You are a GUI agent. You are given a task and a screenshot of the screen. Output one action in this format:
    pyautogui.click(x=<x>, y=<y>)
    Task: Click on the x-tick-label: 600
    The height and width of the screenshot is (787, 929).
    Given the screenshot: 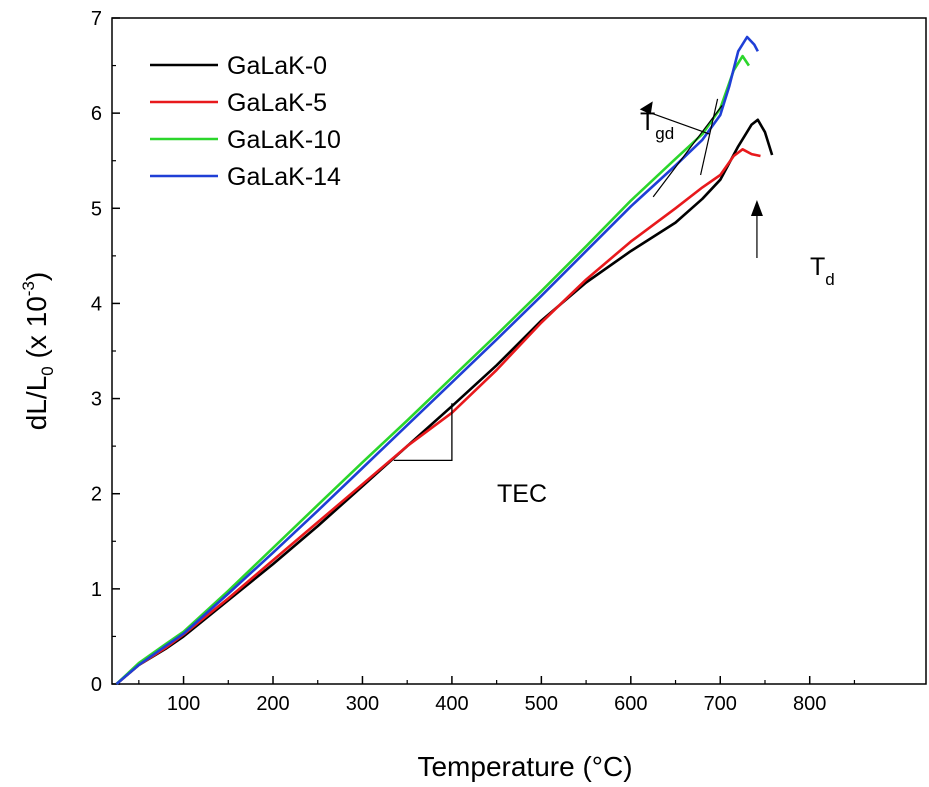 What is the action you would take?
    pyautogui.click(x=630, y=704)
    